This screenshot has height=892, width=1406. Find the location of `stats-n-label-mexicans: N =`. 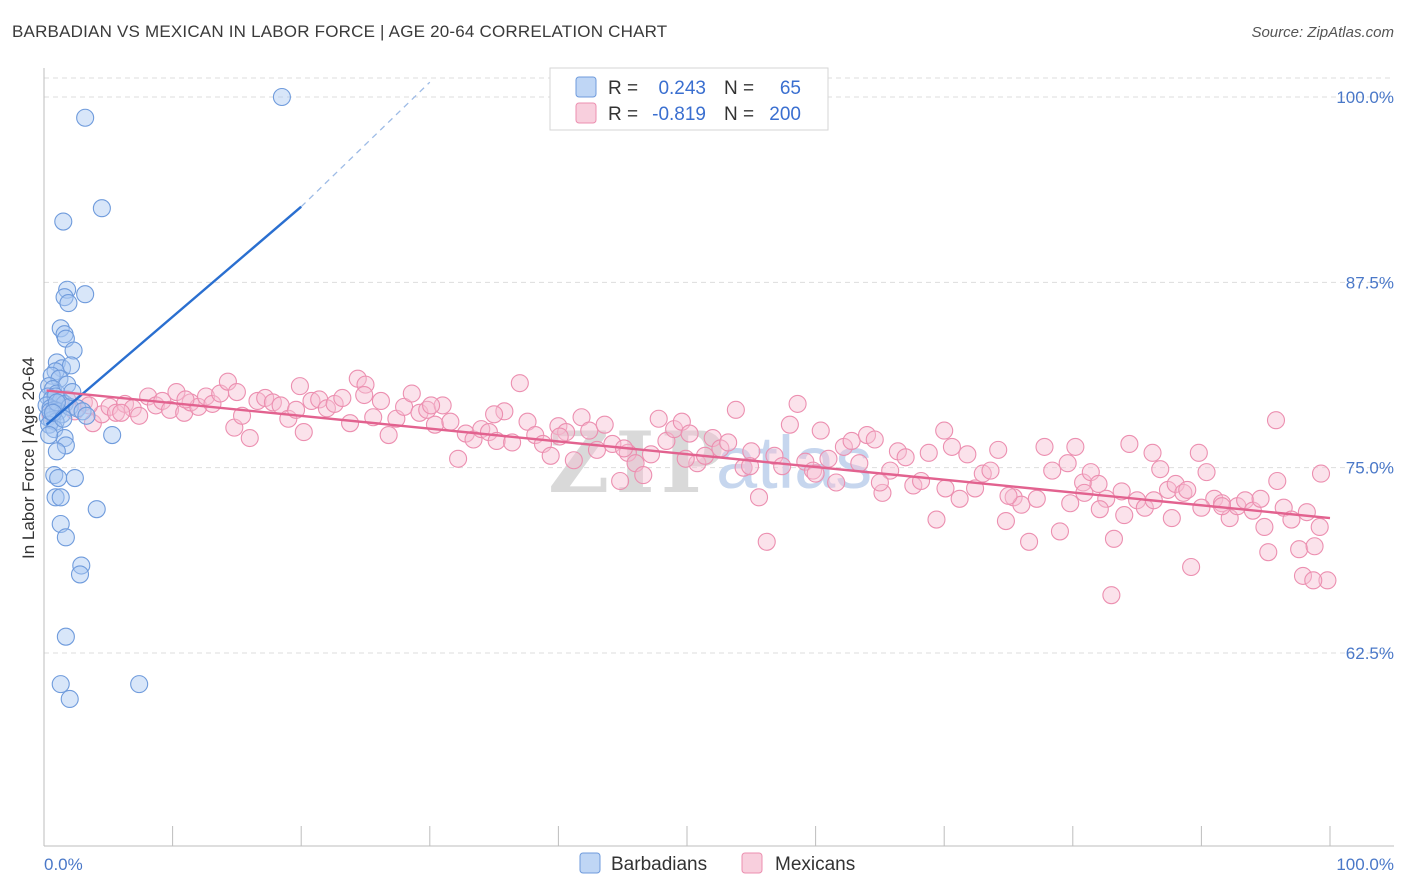

stats-n-label-mexicans: N = is located at coordinates (739, 114).